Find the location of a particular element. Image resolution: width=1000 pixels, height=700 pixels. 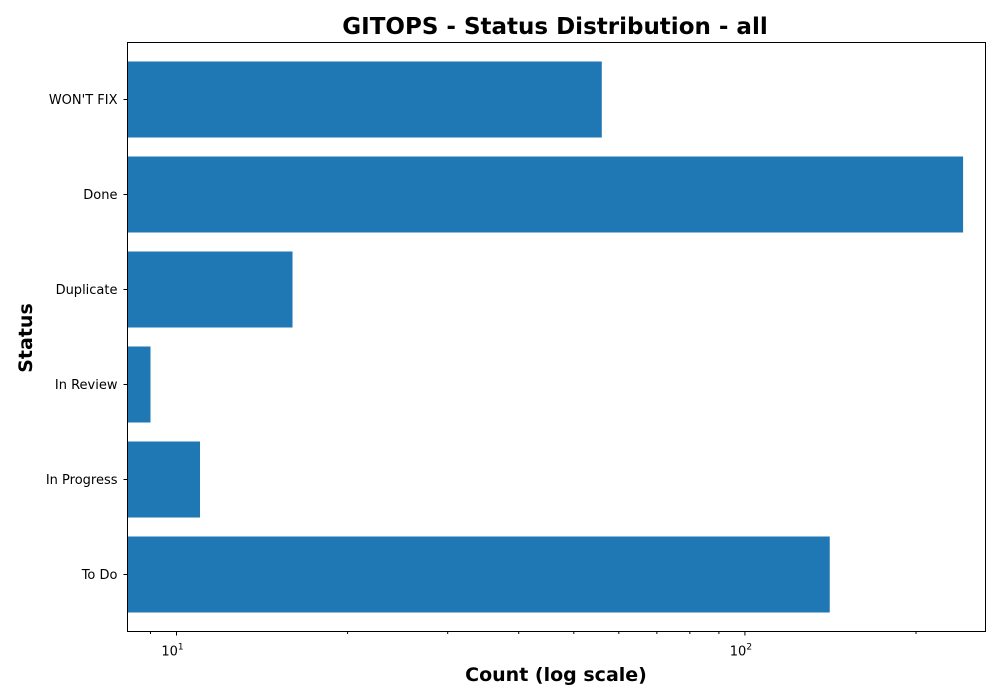

x-axis-label: Count (log scale) is located at coordinates (556, 675).